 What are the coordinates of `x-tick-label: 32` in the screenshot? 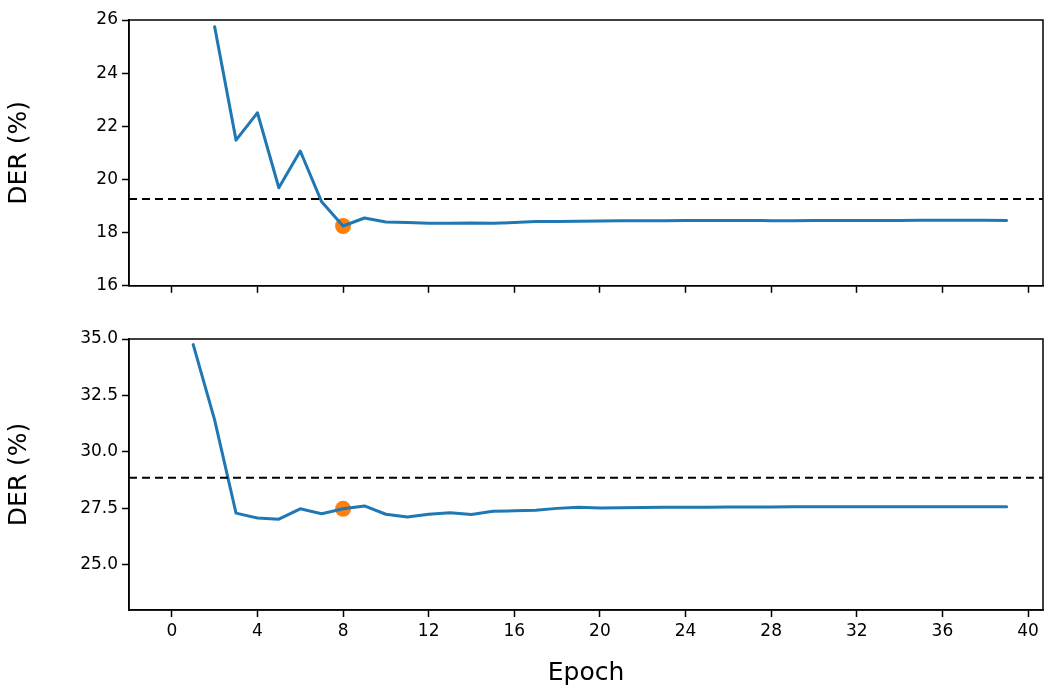 It's located at (856, 629).